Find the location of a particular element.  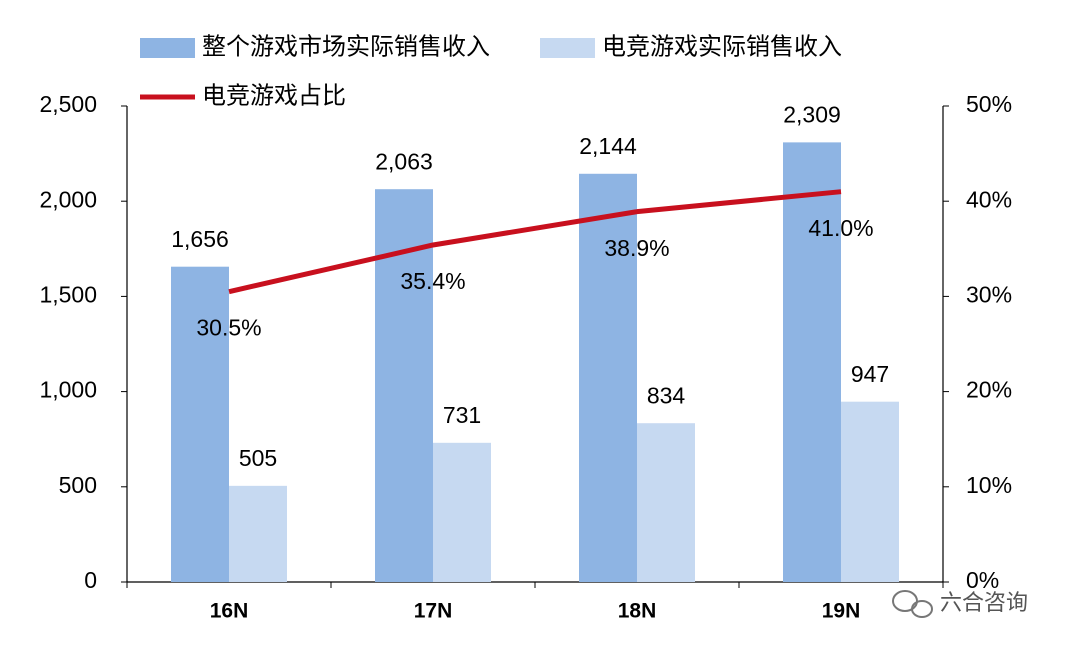

y-tick-label: 0 is located at coordinates (90, 580).